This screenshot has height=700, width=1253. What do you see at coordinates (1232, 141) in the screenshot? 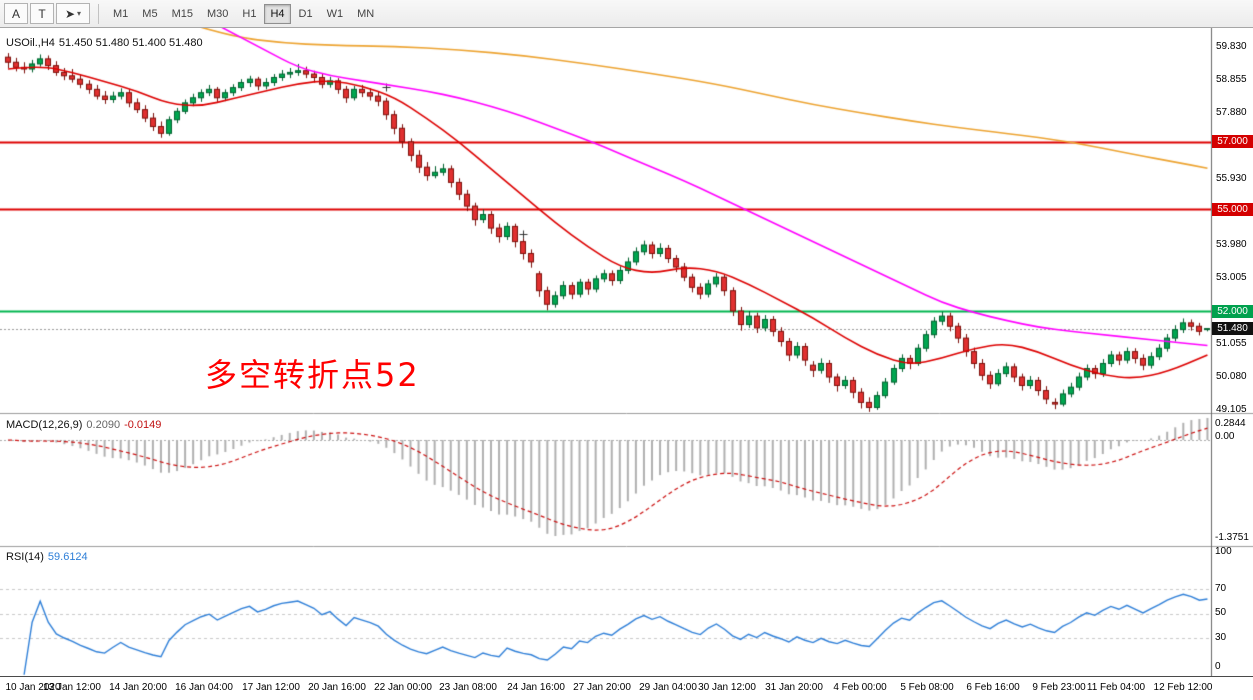
I see `price-axis-badge: 57.000` at bounding box center [1232, 141].